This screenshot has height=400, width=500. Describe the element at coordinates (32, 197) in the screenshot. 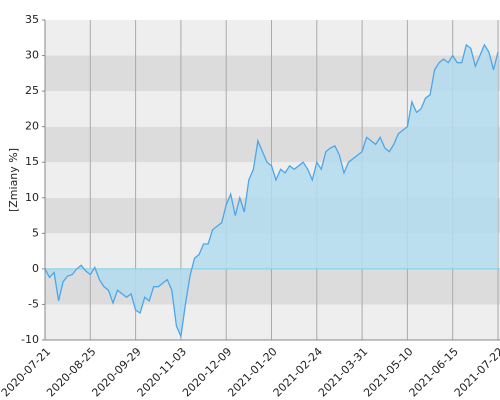

I see `y-tick-label: 10` at that location.